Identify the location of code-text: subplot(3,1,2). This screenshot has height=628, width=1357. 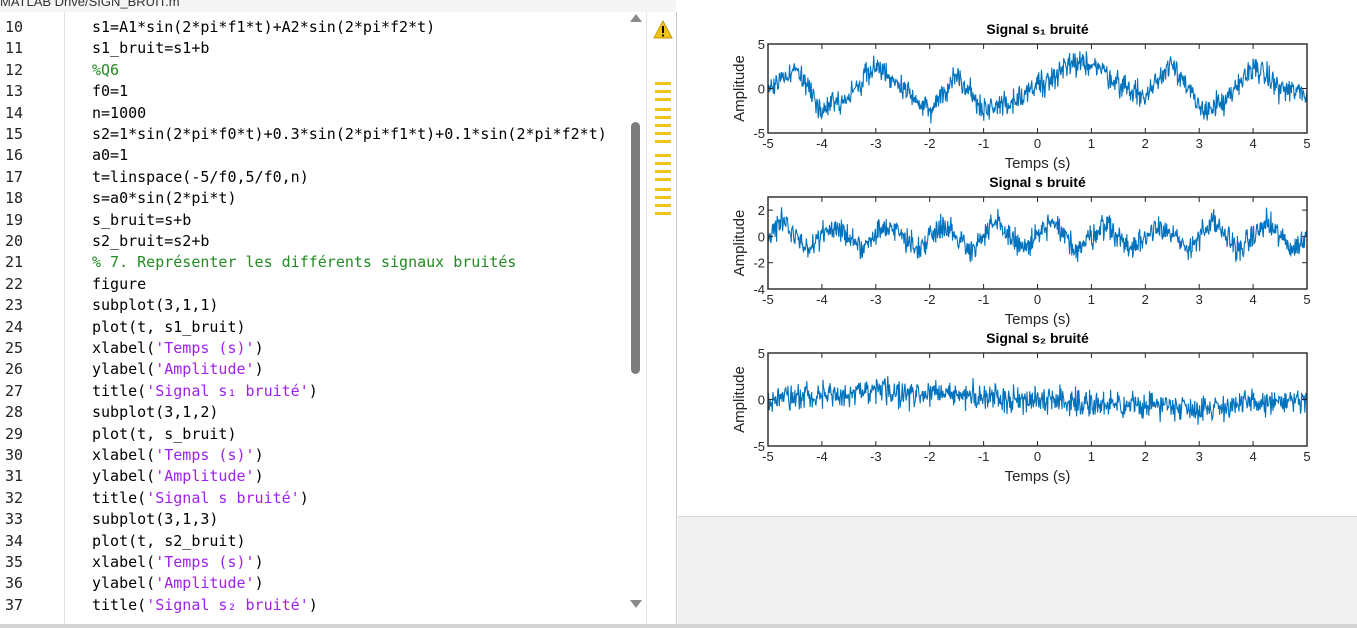
(155, 412).